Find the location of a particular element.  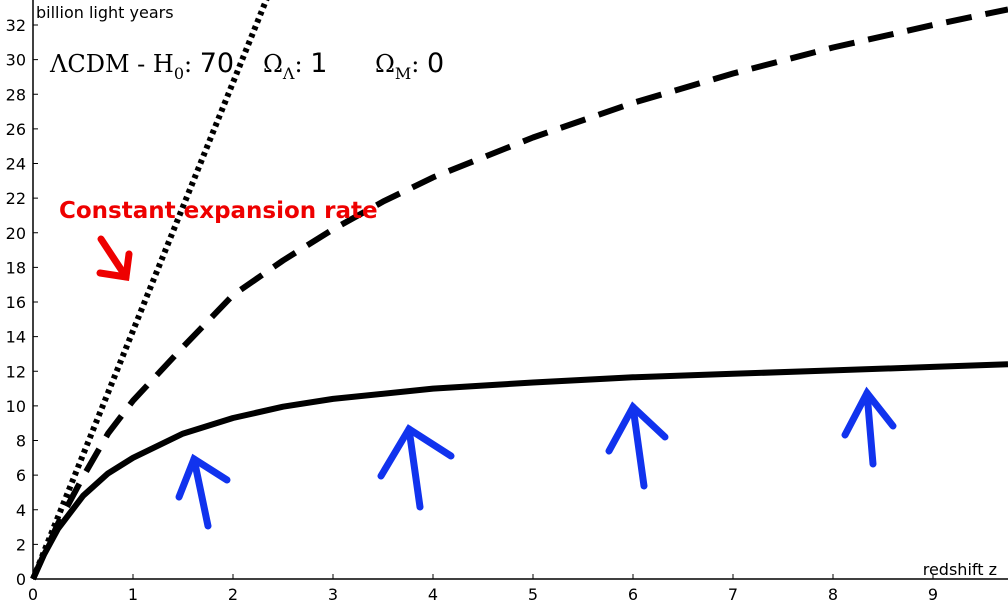

x-tick-label: 0 is located at coordinates (33, 594).